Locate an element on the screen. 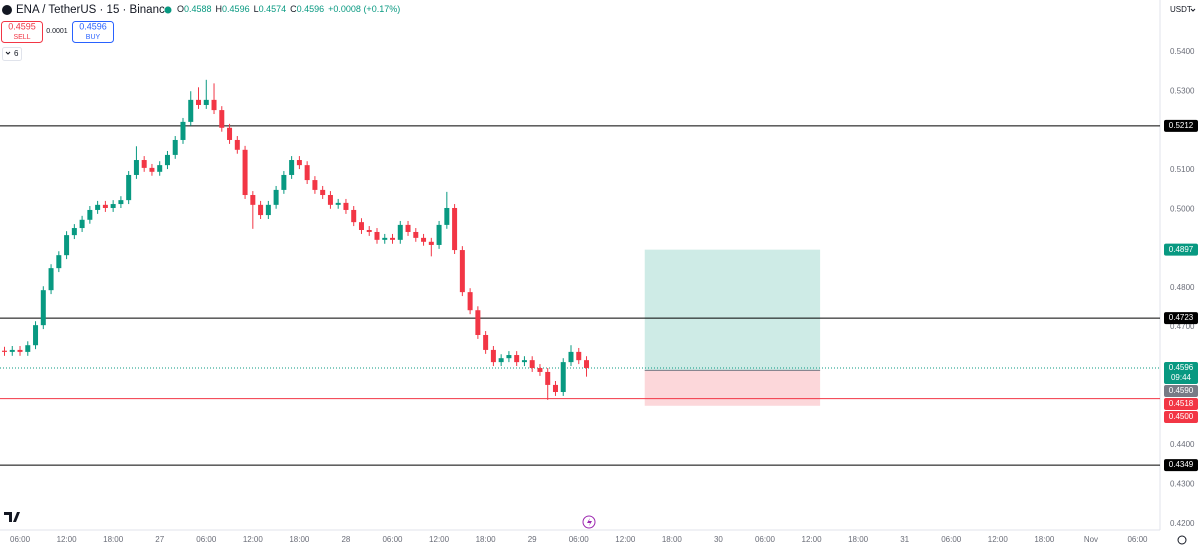  buy-label: BUY is located at coordinates (93, 37).